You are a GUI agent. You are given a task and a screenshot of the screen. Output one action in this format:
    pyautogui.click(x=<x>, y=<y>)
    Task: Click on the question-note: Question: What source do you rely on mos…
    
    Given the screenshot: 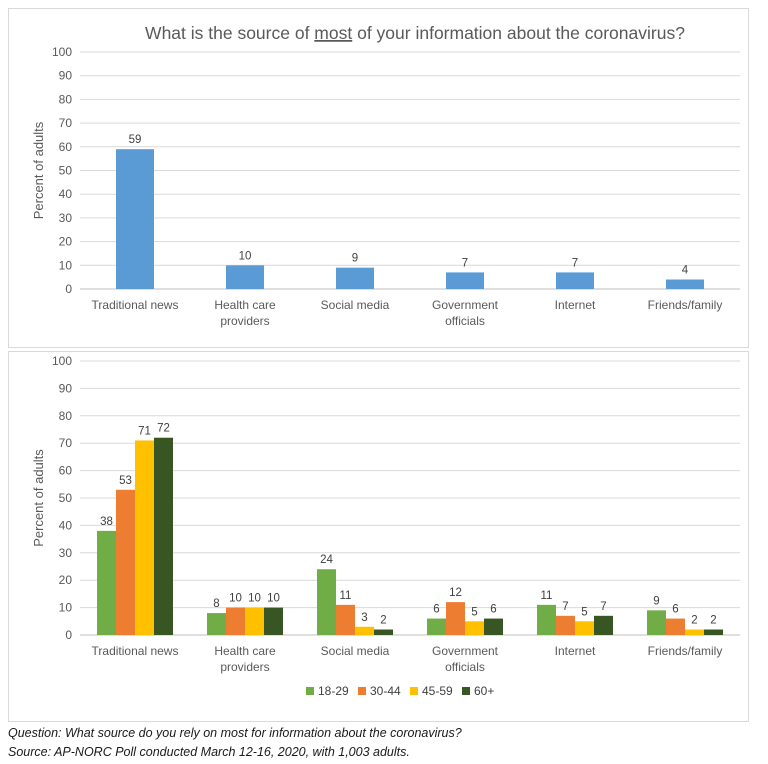 What is the action you would take?
    pyautogui.click(x=235, y=733)
    